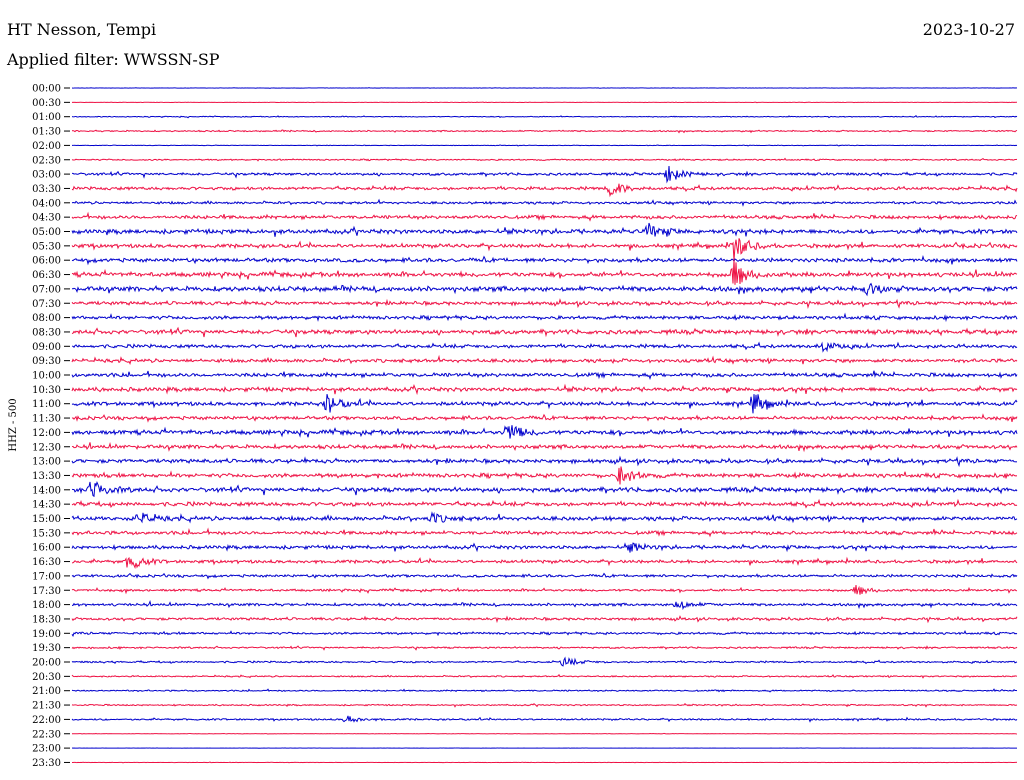 This screenshot has width=1024, height=780. Describe the element at coordinates (46, 749) in the screenshot. I see `row-time-label: 23:00` at that location.